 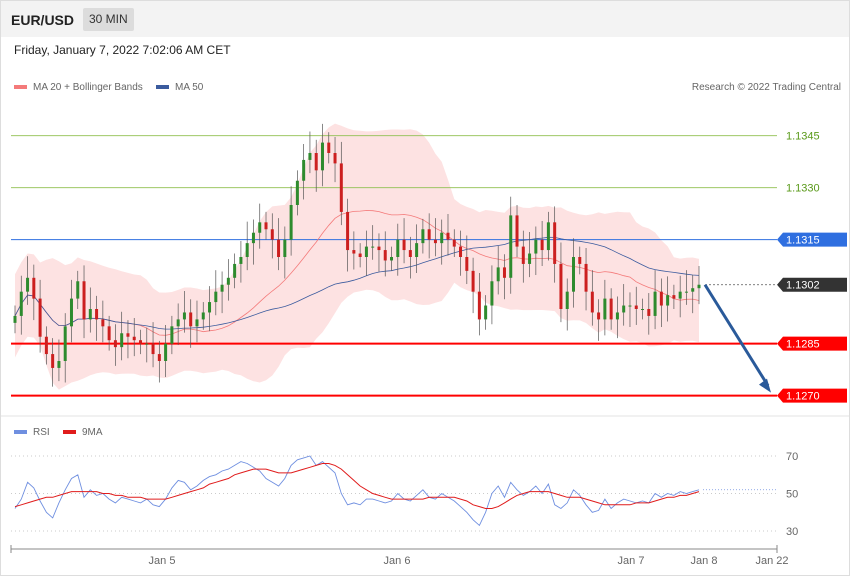 I want to click on level-tag-1.1285, so click(x=812, y=343).